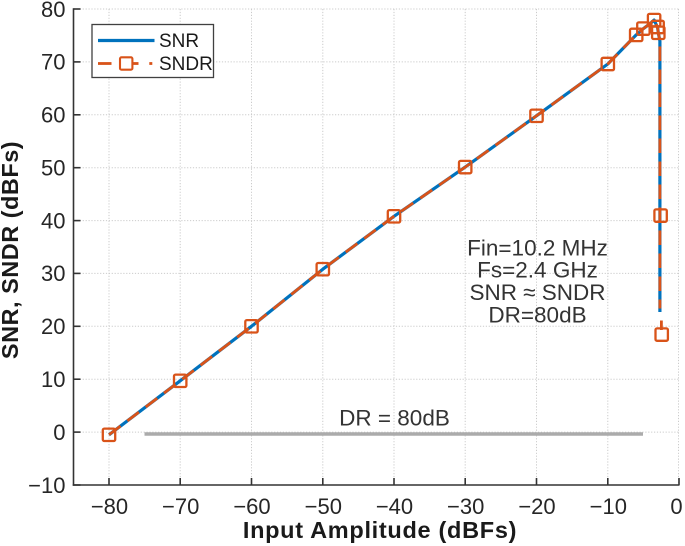 The image size is (685, 546). I want to click on svg-text: 80, so click(53, 11).